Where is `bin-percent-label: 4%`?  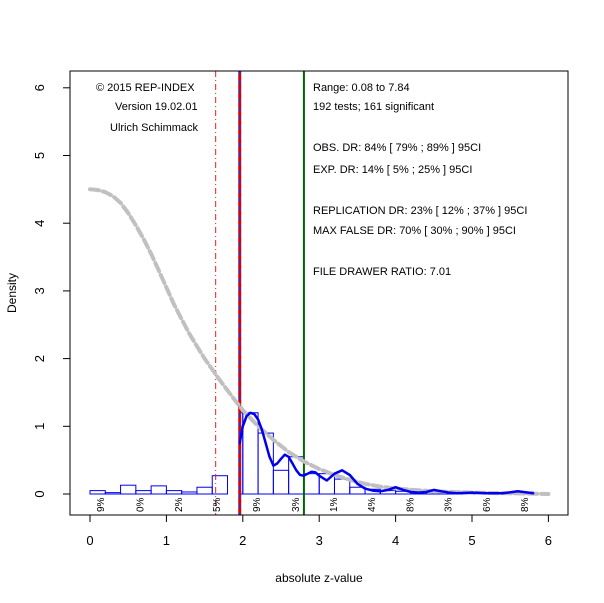 bin-percent-label: 4% is located at coordinates (372, 504).